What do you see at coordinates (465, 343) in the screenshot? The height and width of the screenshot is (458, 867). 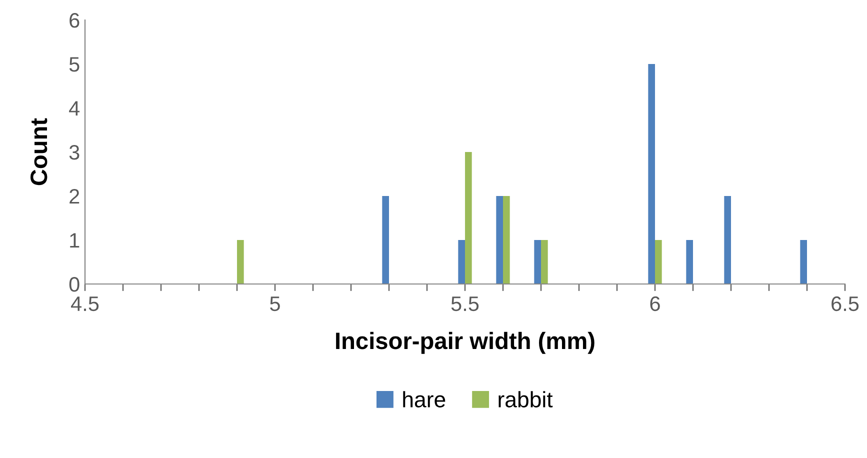 I see `x-axis-title: Incisor-pair width (mm)` at bounding box center [465, 343].